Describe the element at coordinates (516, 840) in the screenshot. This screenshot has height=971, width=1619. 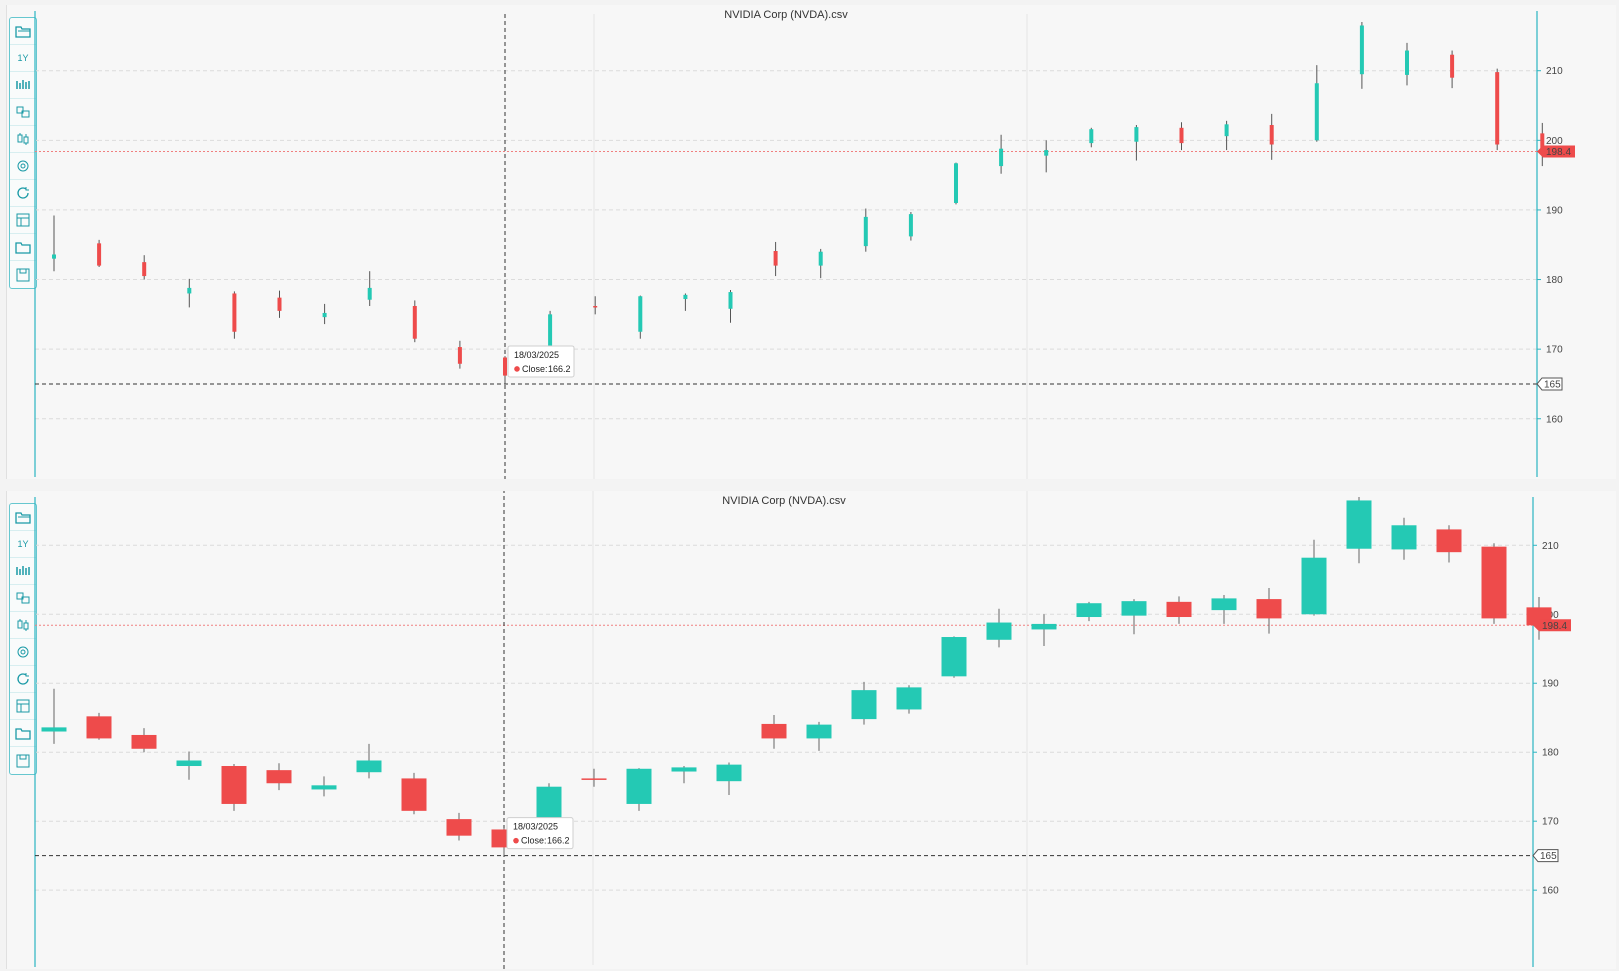
I see `tooltip-series-dot` at that location.